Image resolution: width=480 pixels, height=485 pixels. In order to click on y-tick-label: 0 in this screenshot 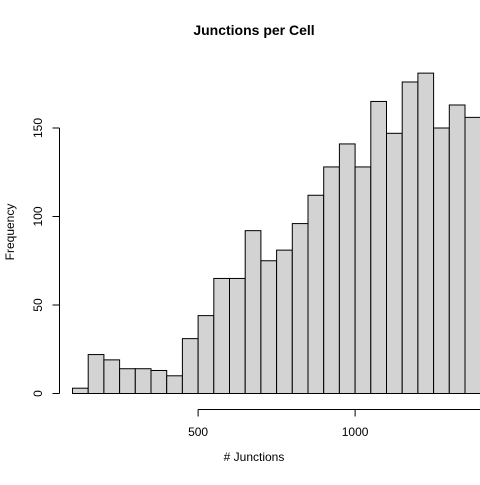, I will do `click(38, 393)`.